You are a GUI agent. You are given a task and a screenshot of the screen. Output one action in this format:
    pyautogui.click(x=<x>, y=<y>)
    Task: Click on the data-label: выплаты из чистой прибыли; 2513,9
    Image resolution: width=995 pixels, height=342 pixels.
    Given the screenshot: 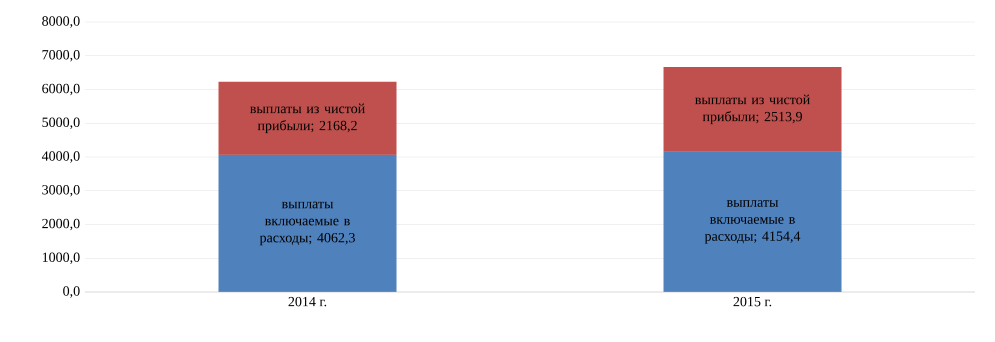 What is the action you would take?
    pyautogui.click(x=752, y=109)
    